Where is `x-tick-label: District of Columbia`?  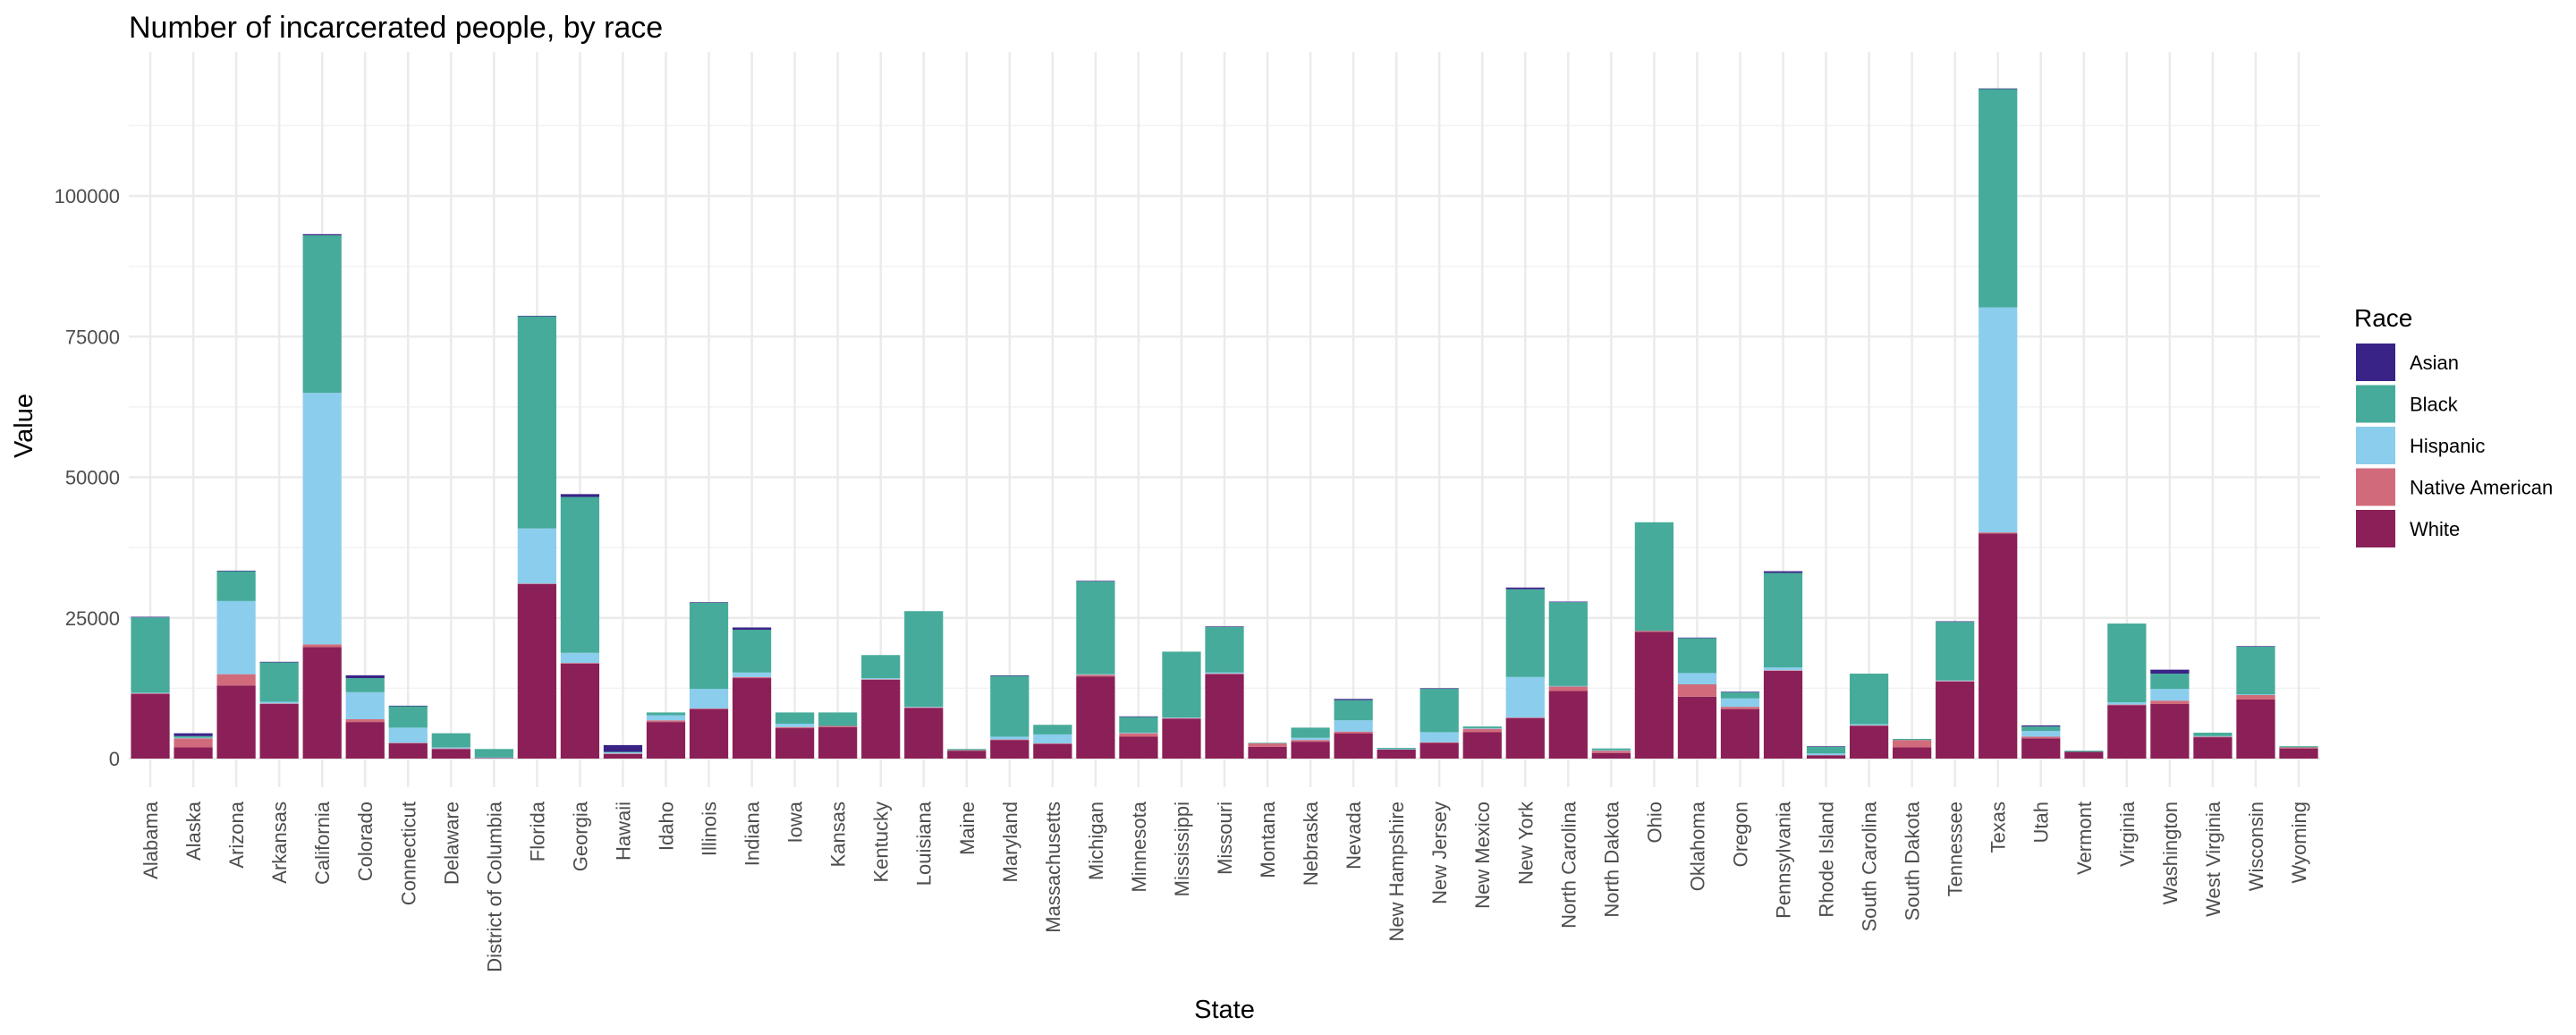 x-tick-label: District of Columbia is located at coordinates (494, 886).